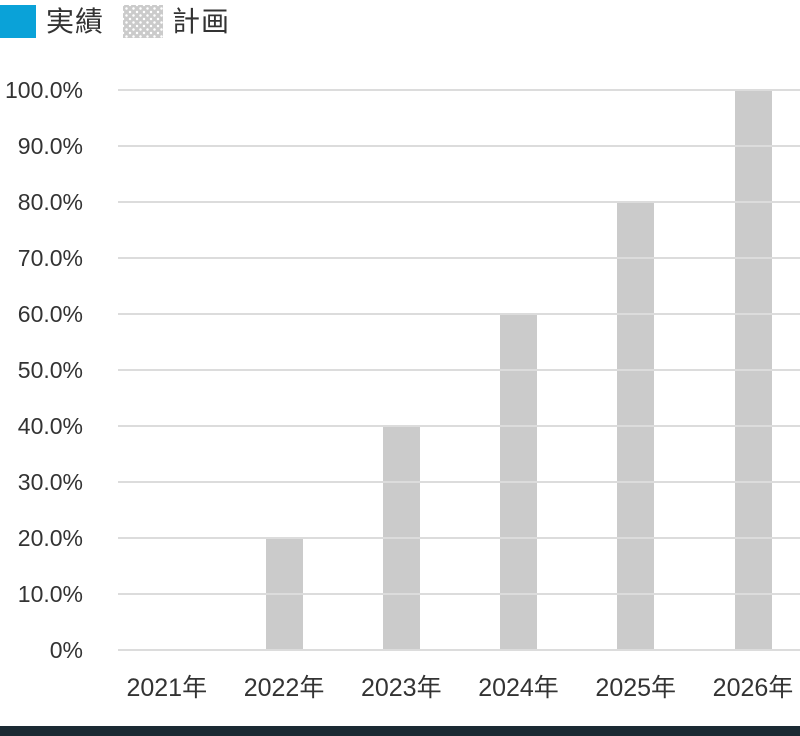 Image resolution: width=800 pixels, height=736 pixels. What do you see at coordinates (518, 688) in the screenshot?
I see `x-axis-label: 2024年` at bounding box center [518, 688].